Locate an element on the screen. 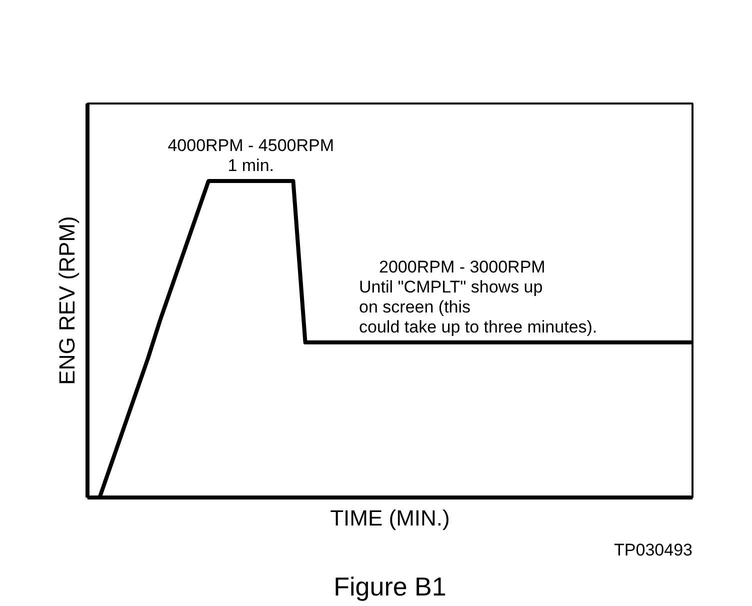 This screenshot has width=752, height=606. x-axis-title: TIME (MIN.) is located at coordinates (390, 518).